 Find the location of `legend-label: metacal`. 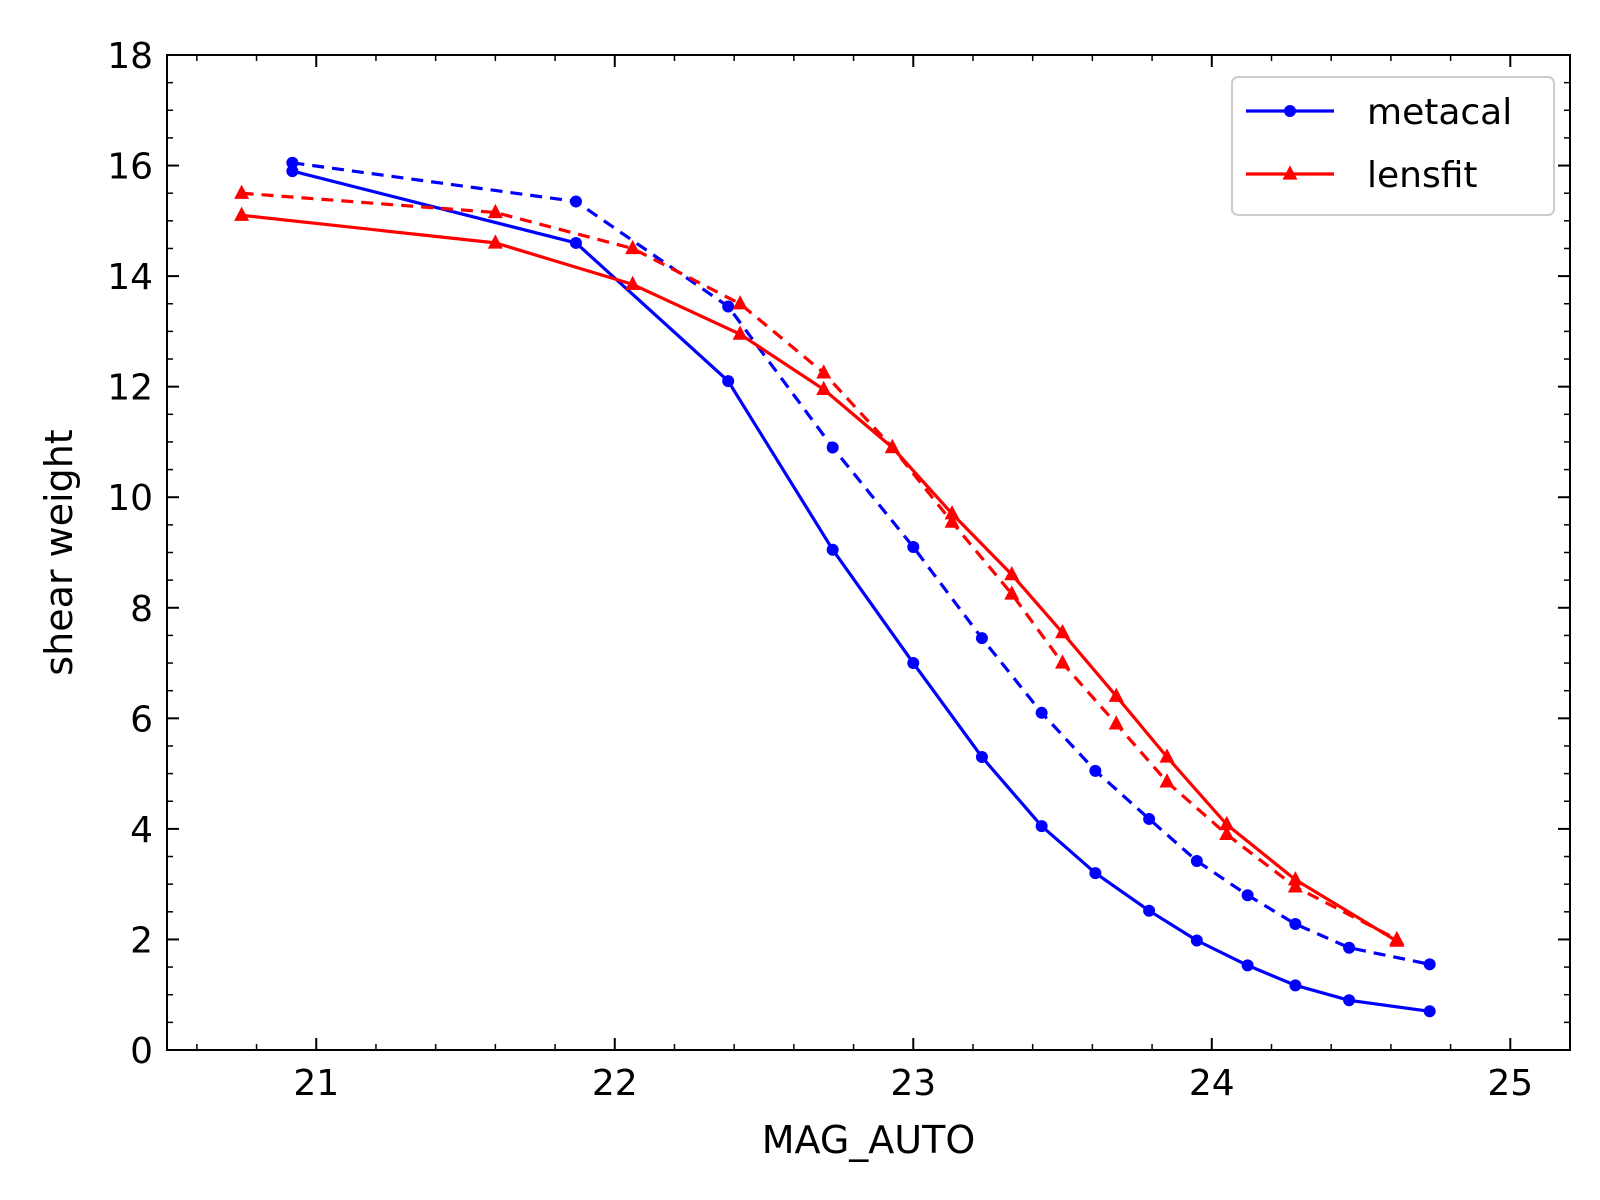

legend-label: metacal is located at coordinates (1439, 112).